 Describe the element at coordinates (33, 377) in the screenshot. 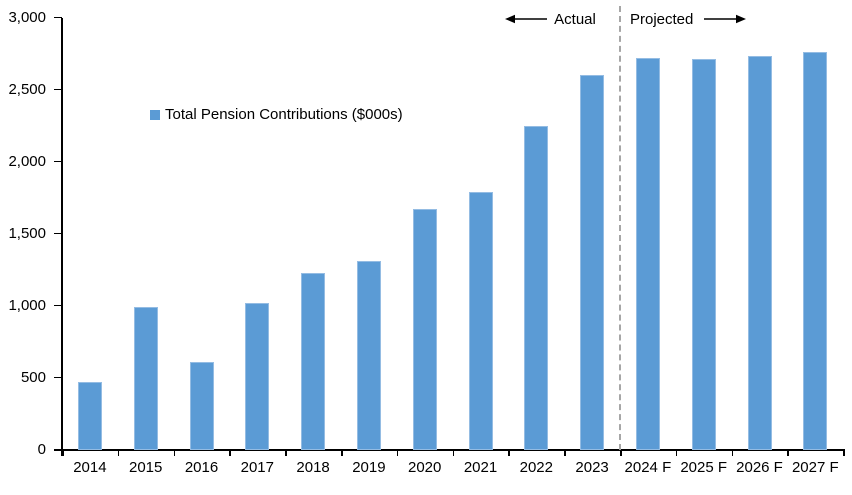

I see `y-axis-label: 500` at that location.